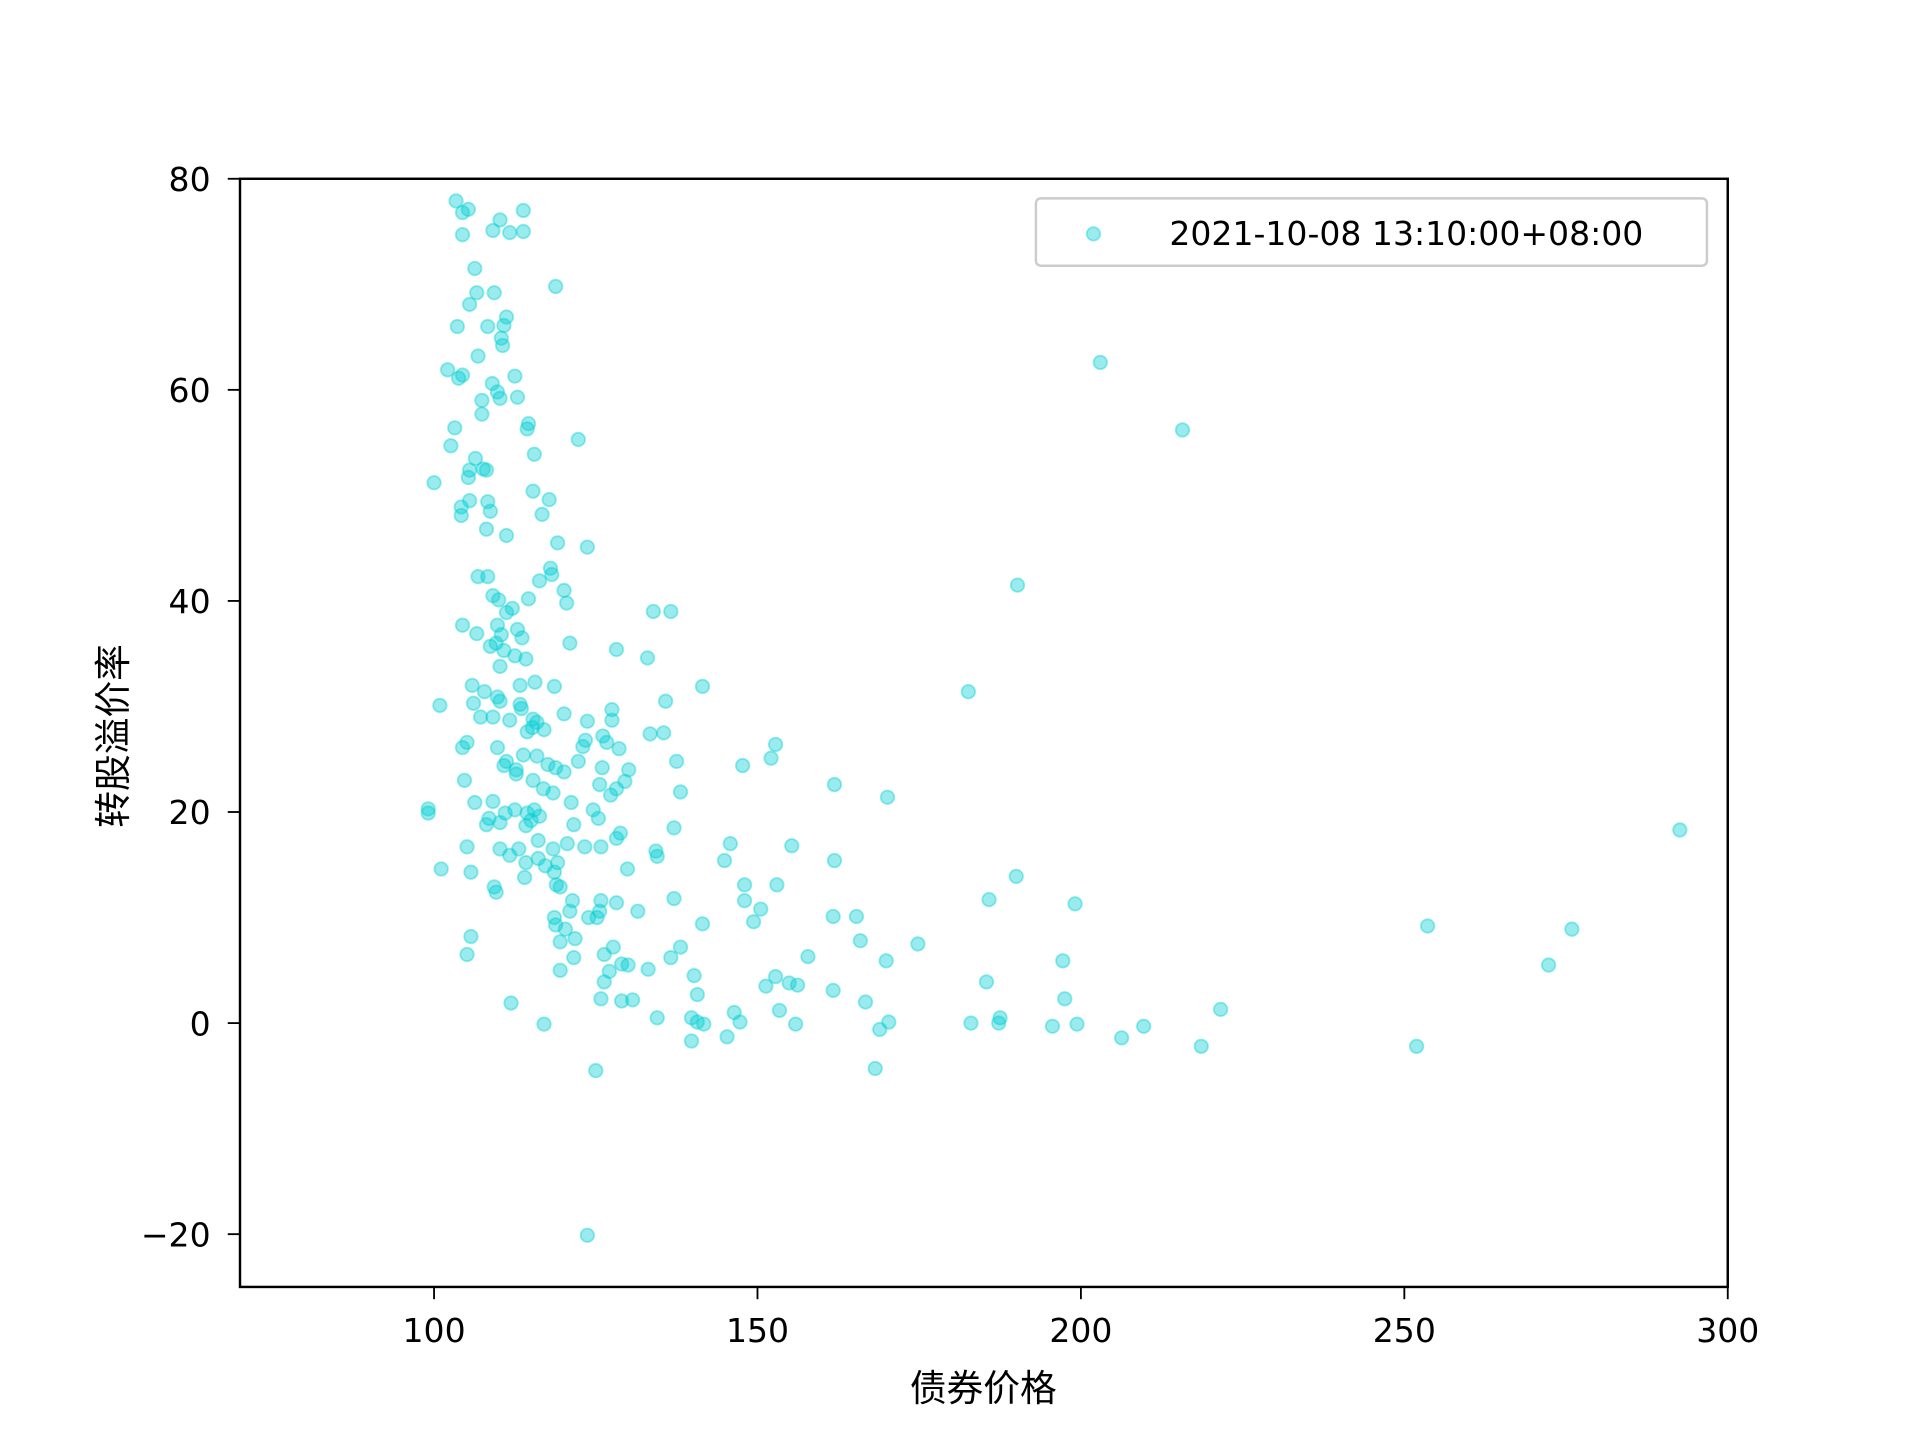  I want to click on y-tick-label: 60, so click(190, 390).